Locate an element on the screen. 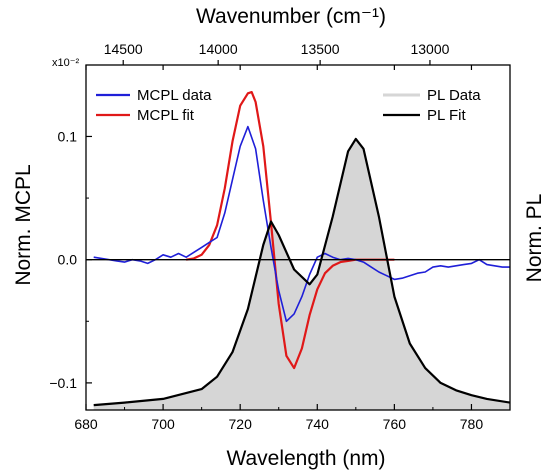 This screenshot has width=545, height=471. x-tick-label: 760 is located at coordinates (395, 424).